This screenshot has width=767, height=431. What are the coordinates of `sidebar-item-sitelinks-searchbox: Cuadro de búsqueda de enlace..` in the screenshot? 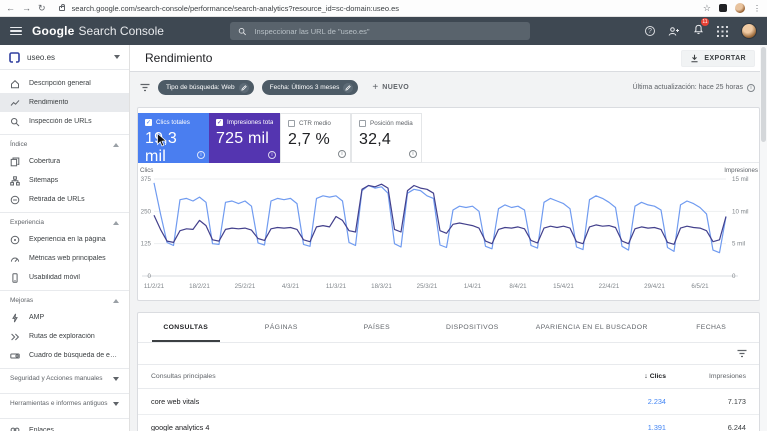 It's located at (64, 355).